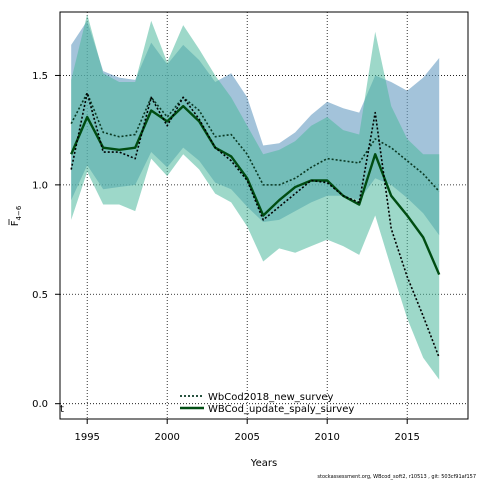 The image size is (480, 480). I want to click on x-axis-title: Years, so click(263, 463).